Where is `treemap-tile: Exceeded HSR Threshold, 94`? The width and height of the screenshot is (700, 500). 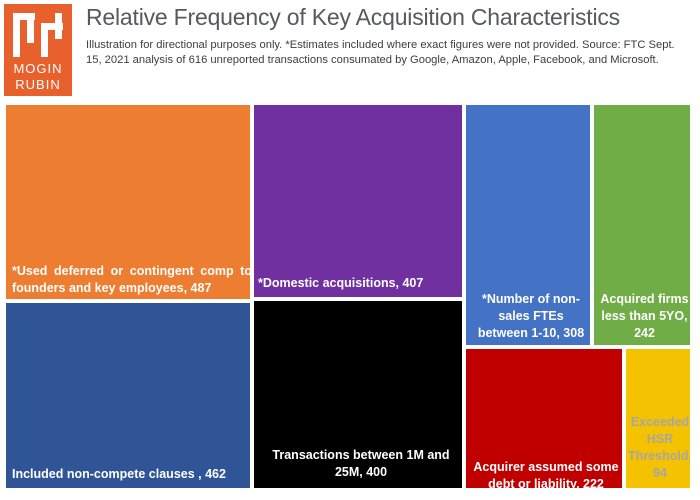
treemap-tile: Exceeded HSR Threshold, 94 is located at coordinates (658, 418).